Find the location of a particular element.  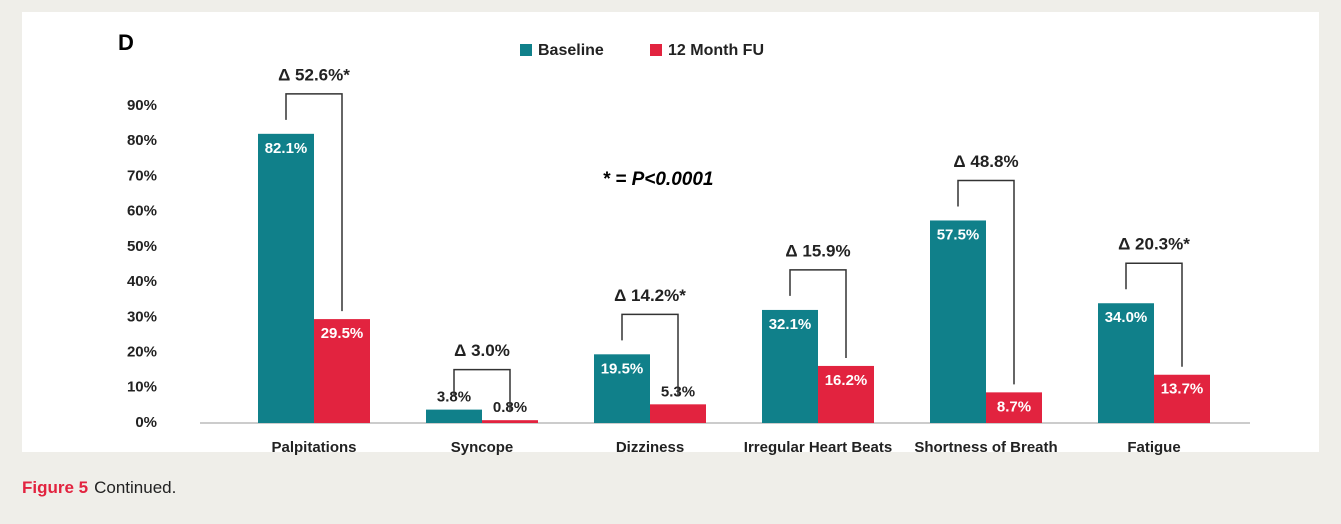

value-label: 8.7% is located at coordinates (1014, 406).